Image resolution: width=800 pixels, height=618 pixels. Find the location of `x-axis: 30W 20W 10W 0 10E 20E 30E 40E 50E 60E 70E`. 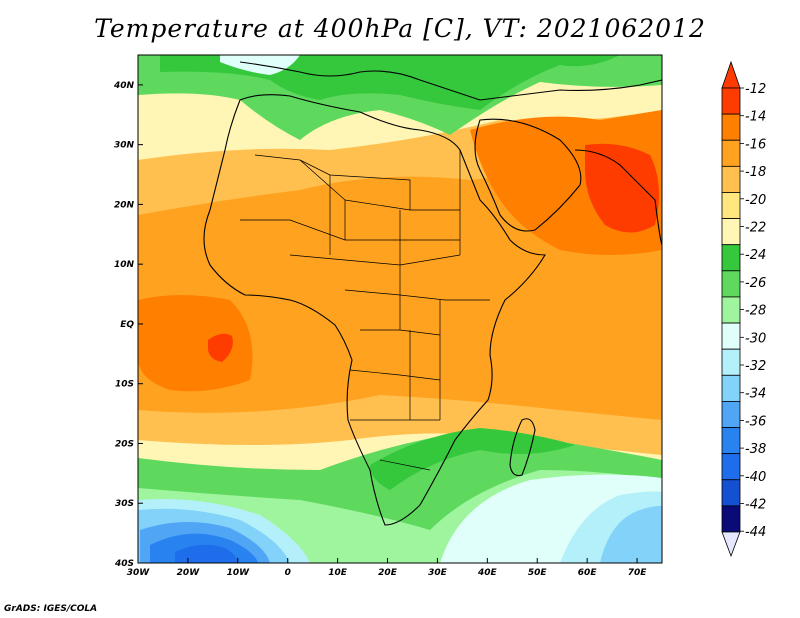

x-axis: 30W 20W 10W 0 10E 20E 30E 40E 50E 60E 70E is located at coordinates (387, 568).